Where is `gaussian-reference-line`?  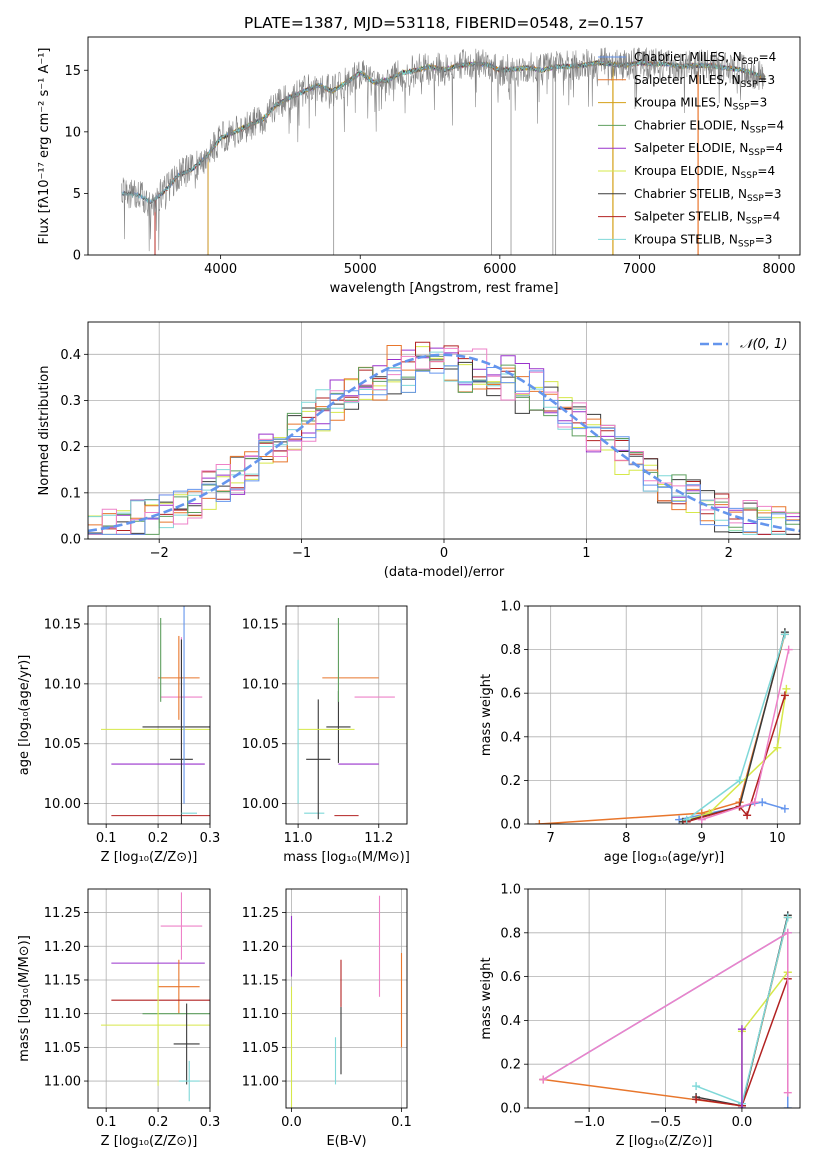 gaussian-reference-line is located at coordinates (444, 443).